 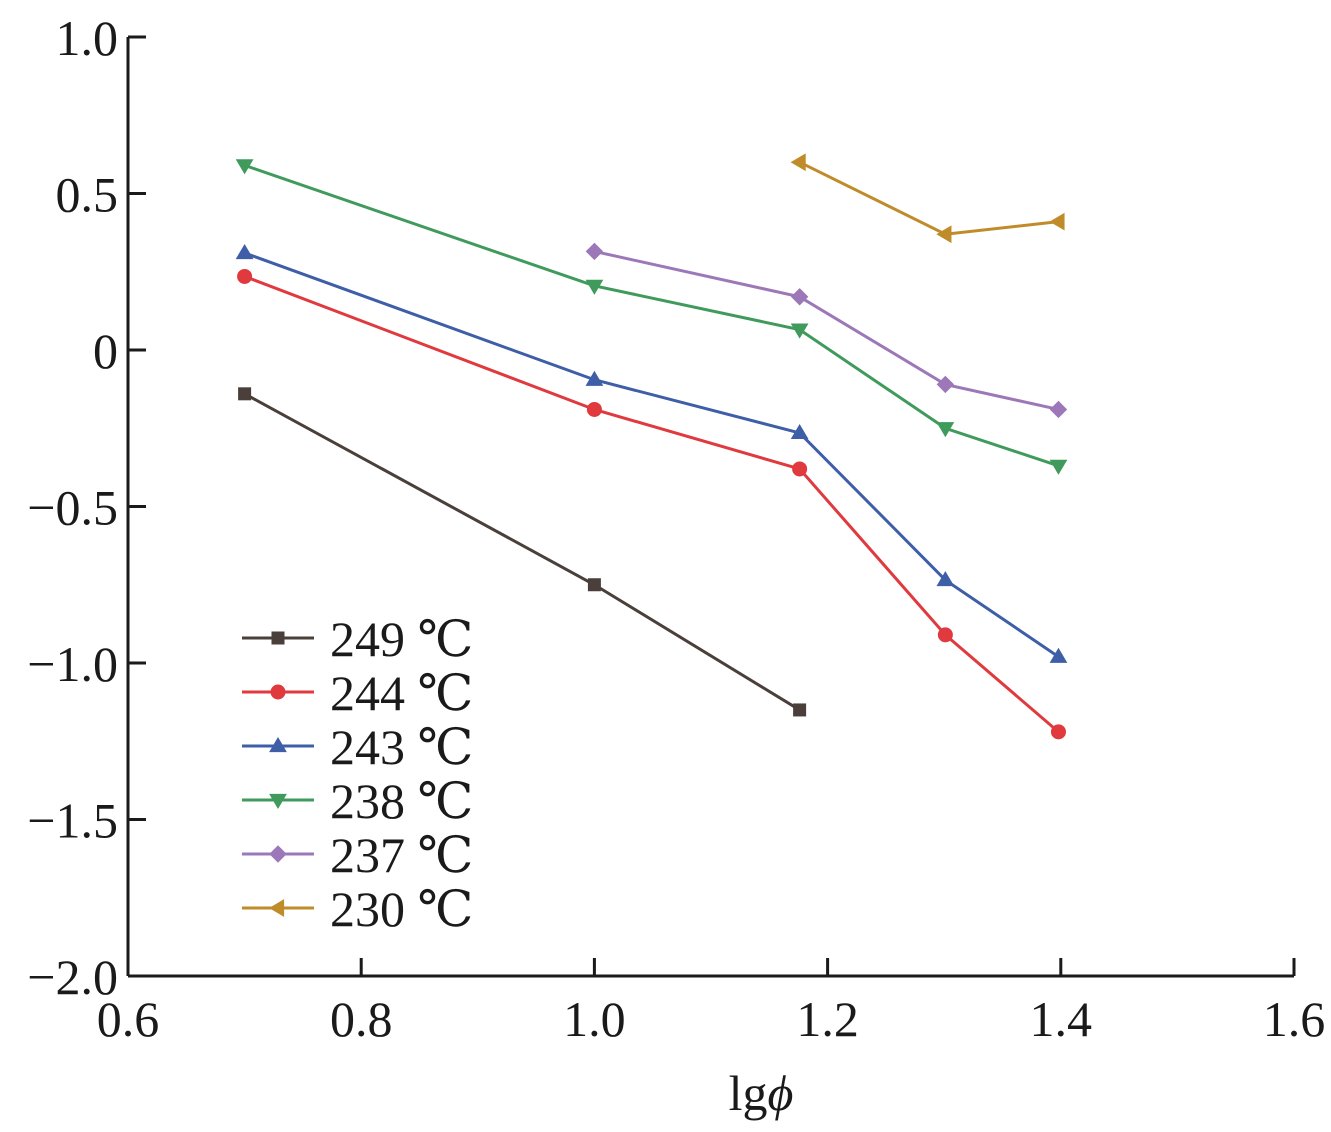 What do you see at coordinates (361, 1019) in the screenshot?
I see `x-tick-label: 0.8` at bounding box center [361, 1019].